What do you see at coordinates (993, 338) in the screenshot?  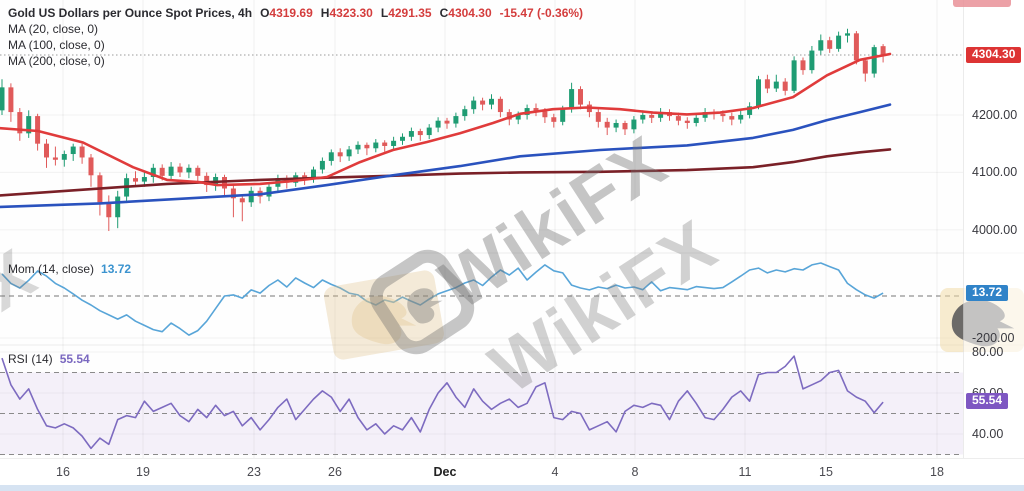 I see `price-axis-label: -200.00` at bounding box center [993, 338].